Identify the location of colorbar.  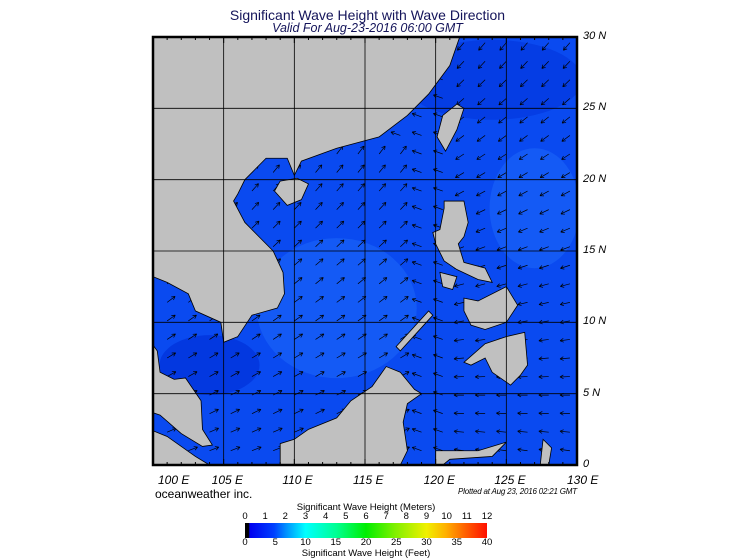
(366, 530).